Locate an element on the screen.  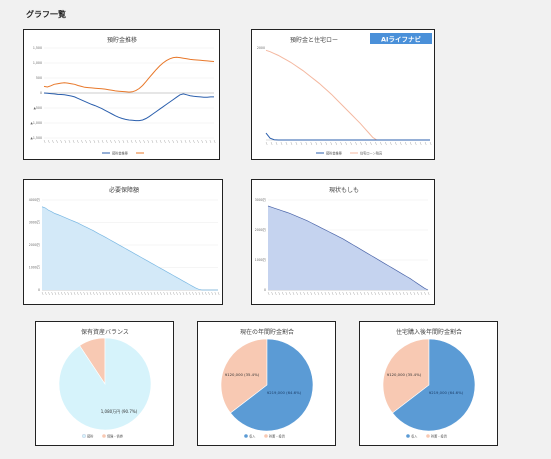
chart-title: 預貯金推移 is located at coordinates (122, 40).